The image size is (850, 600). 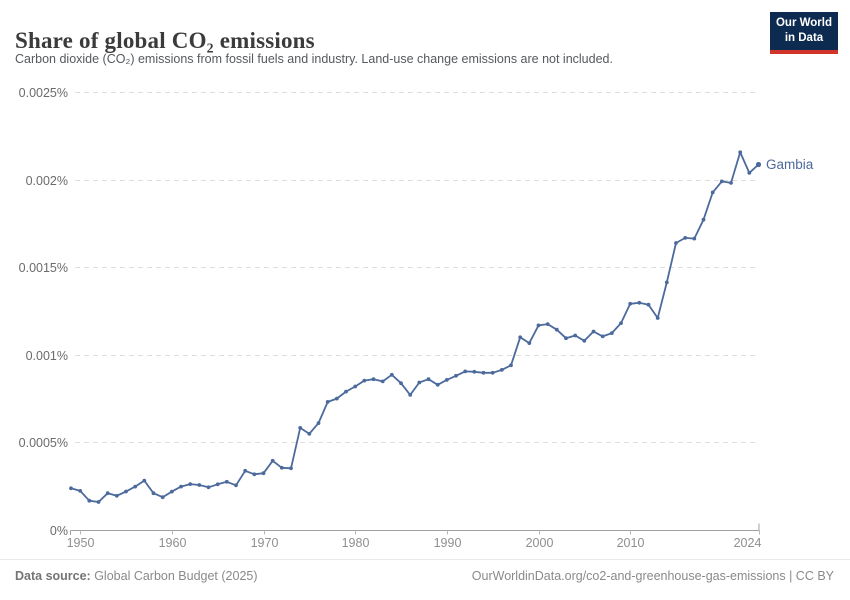 I want to click on x-tick-label: 1960, so click(x=173, y=543).